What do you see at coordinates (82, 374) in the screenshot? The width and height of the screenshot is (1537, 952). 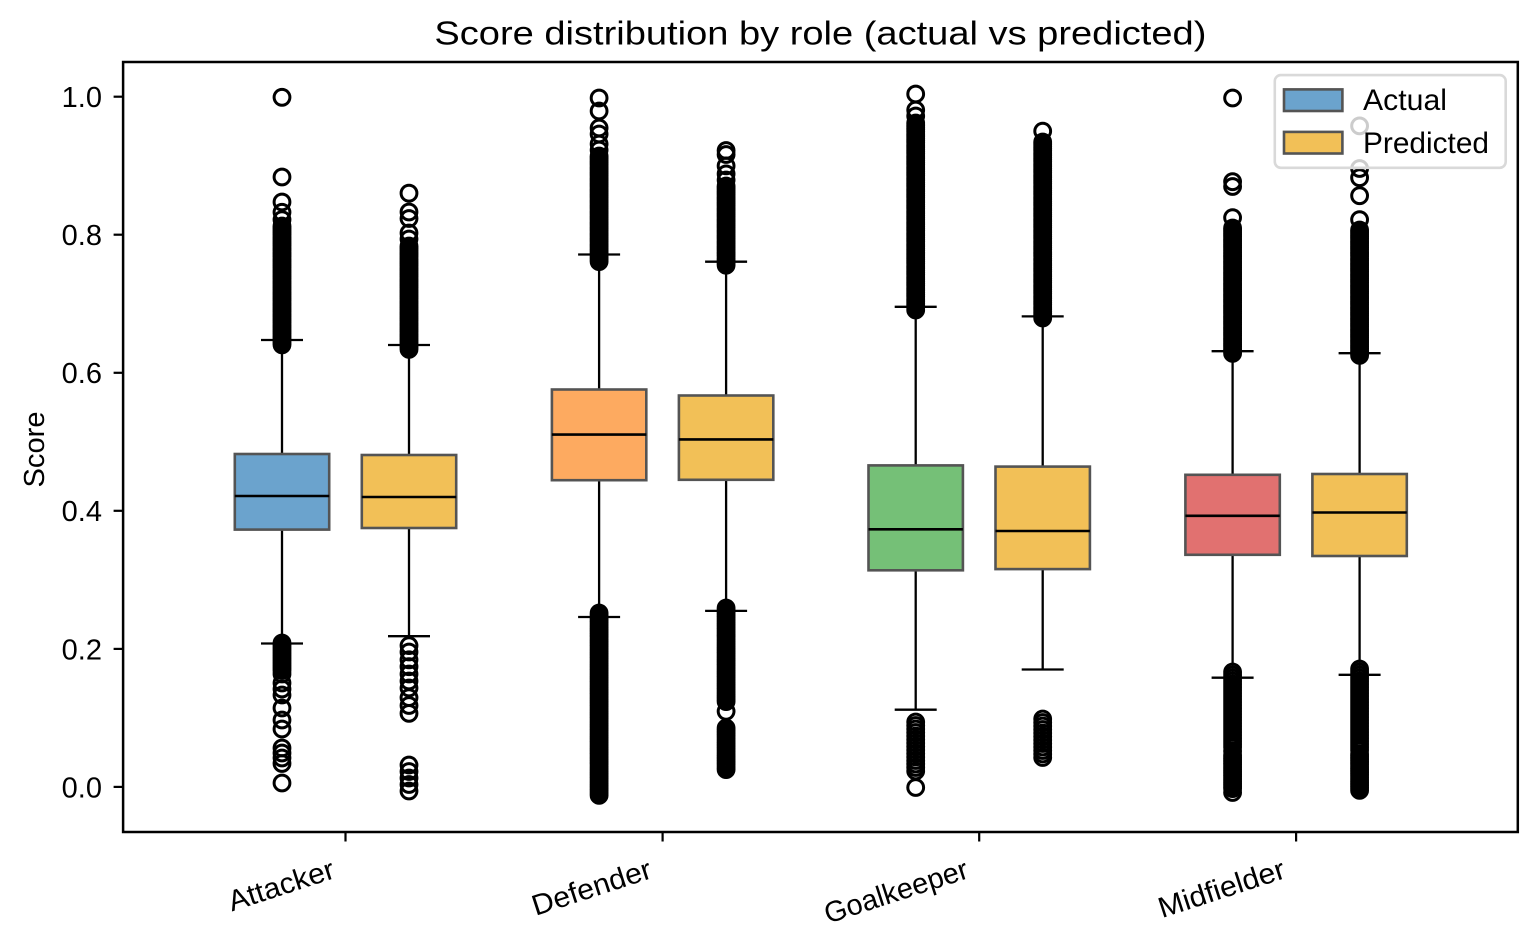 I see `svg-text: 0.6` at bounding box center [82, 374].